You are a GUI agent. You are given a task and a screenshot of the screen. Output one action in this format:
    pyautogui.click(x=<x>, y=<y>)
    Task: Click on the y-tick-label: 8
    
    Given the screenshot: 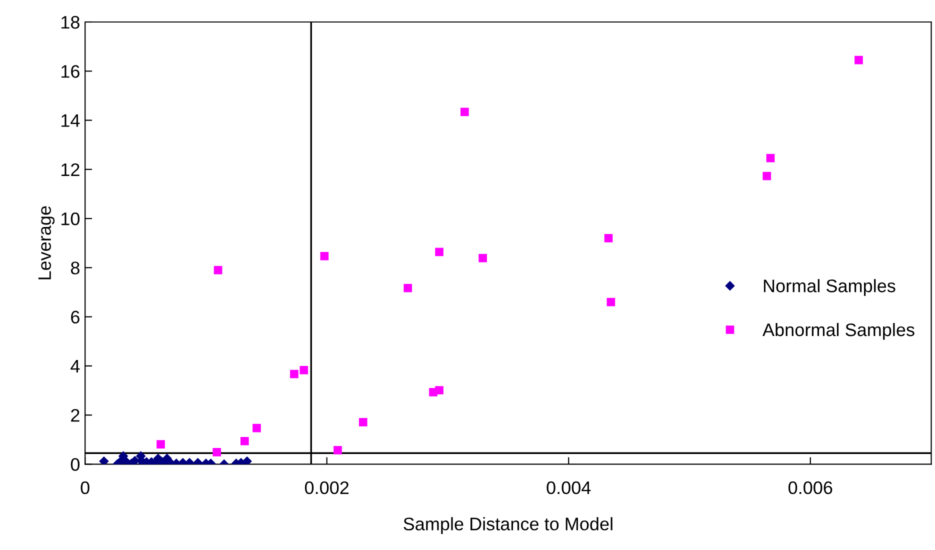 What is the action you would take?
    pyautogui.click(x=75, y=268)
    